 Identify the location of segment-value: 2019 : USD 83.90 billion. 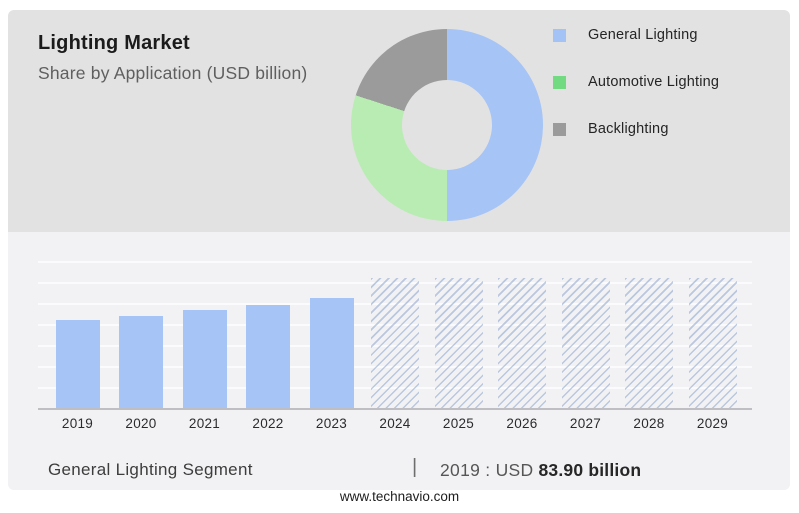
(540, 470).